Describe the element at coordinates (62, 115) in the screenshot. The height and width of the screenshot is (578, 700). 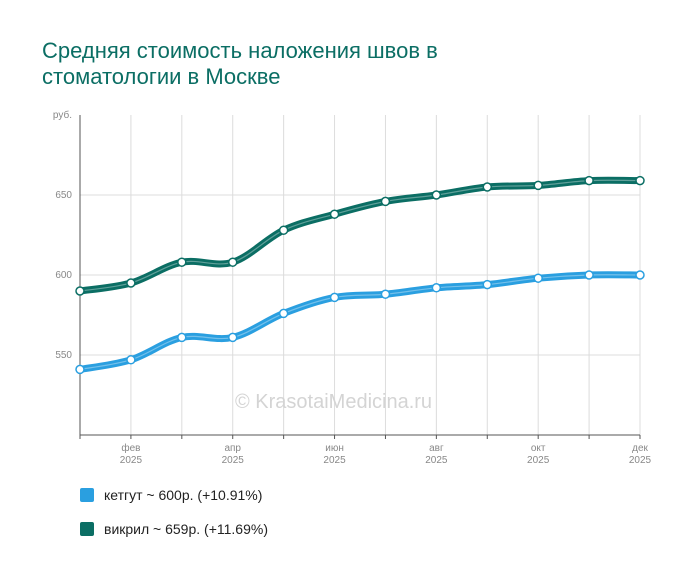
I see `y-unit-label: руб.` at that location.